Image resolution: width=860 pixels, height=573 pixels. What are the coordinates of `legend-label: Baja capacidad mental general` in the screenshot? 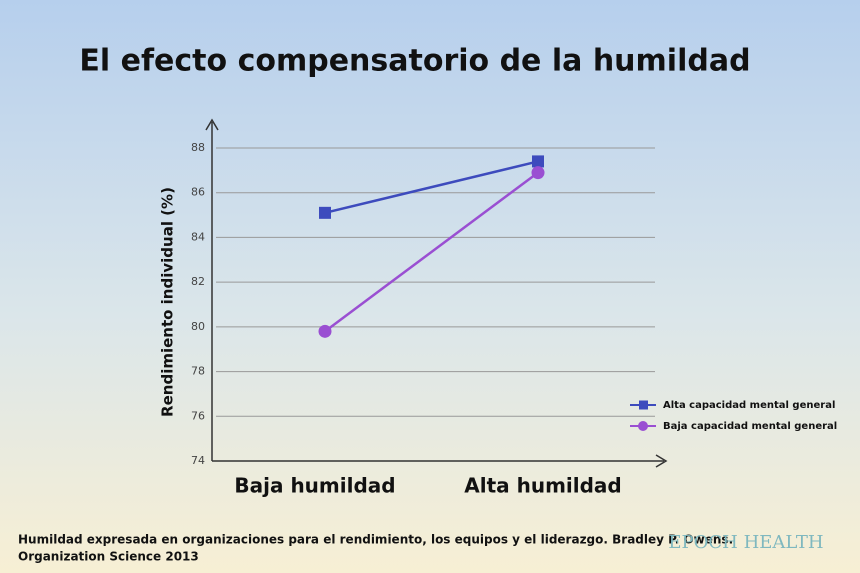 It's located at (750, 426).